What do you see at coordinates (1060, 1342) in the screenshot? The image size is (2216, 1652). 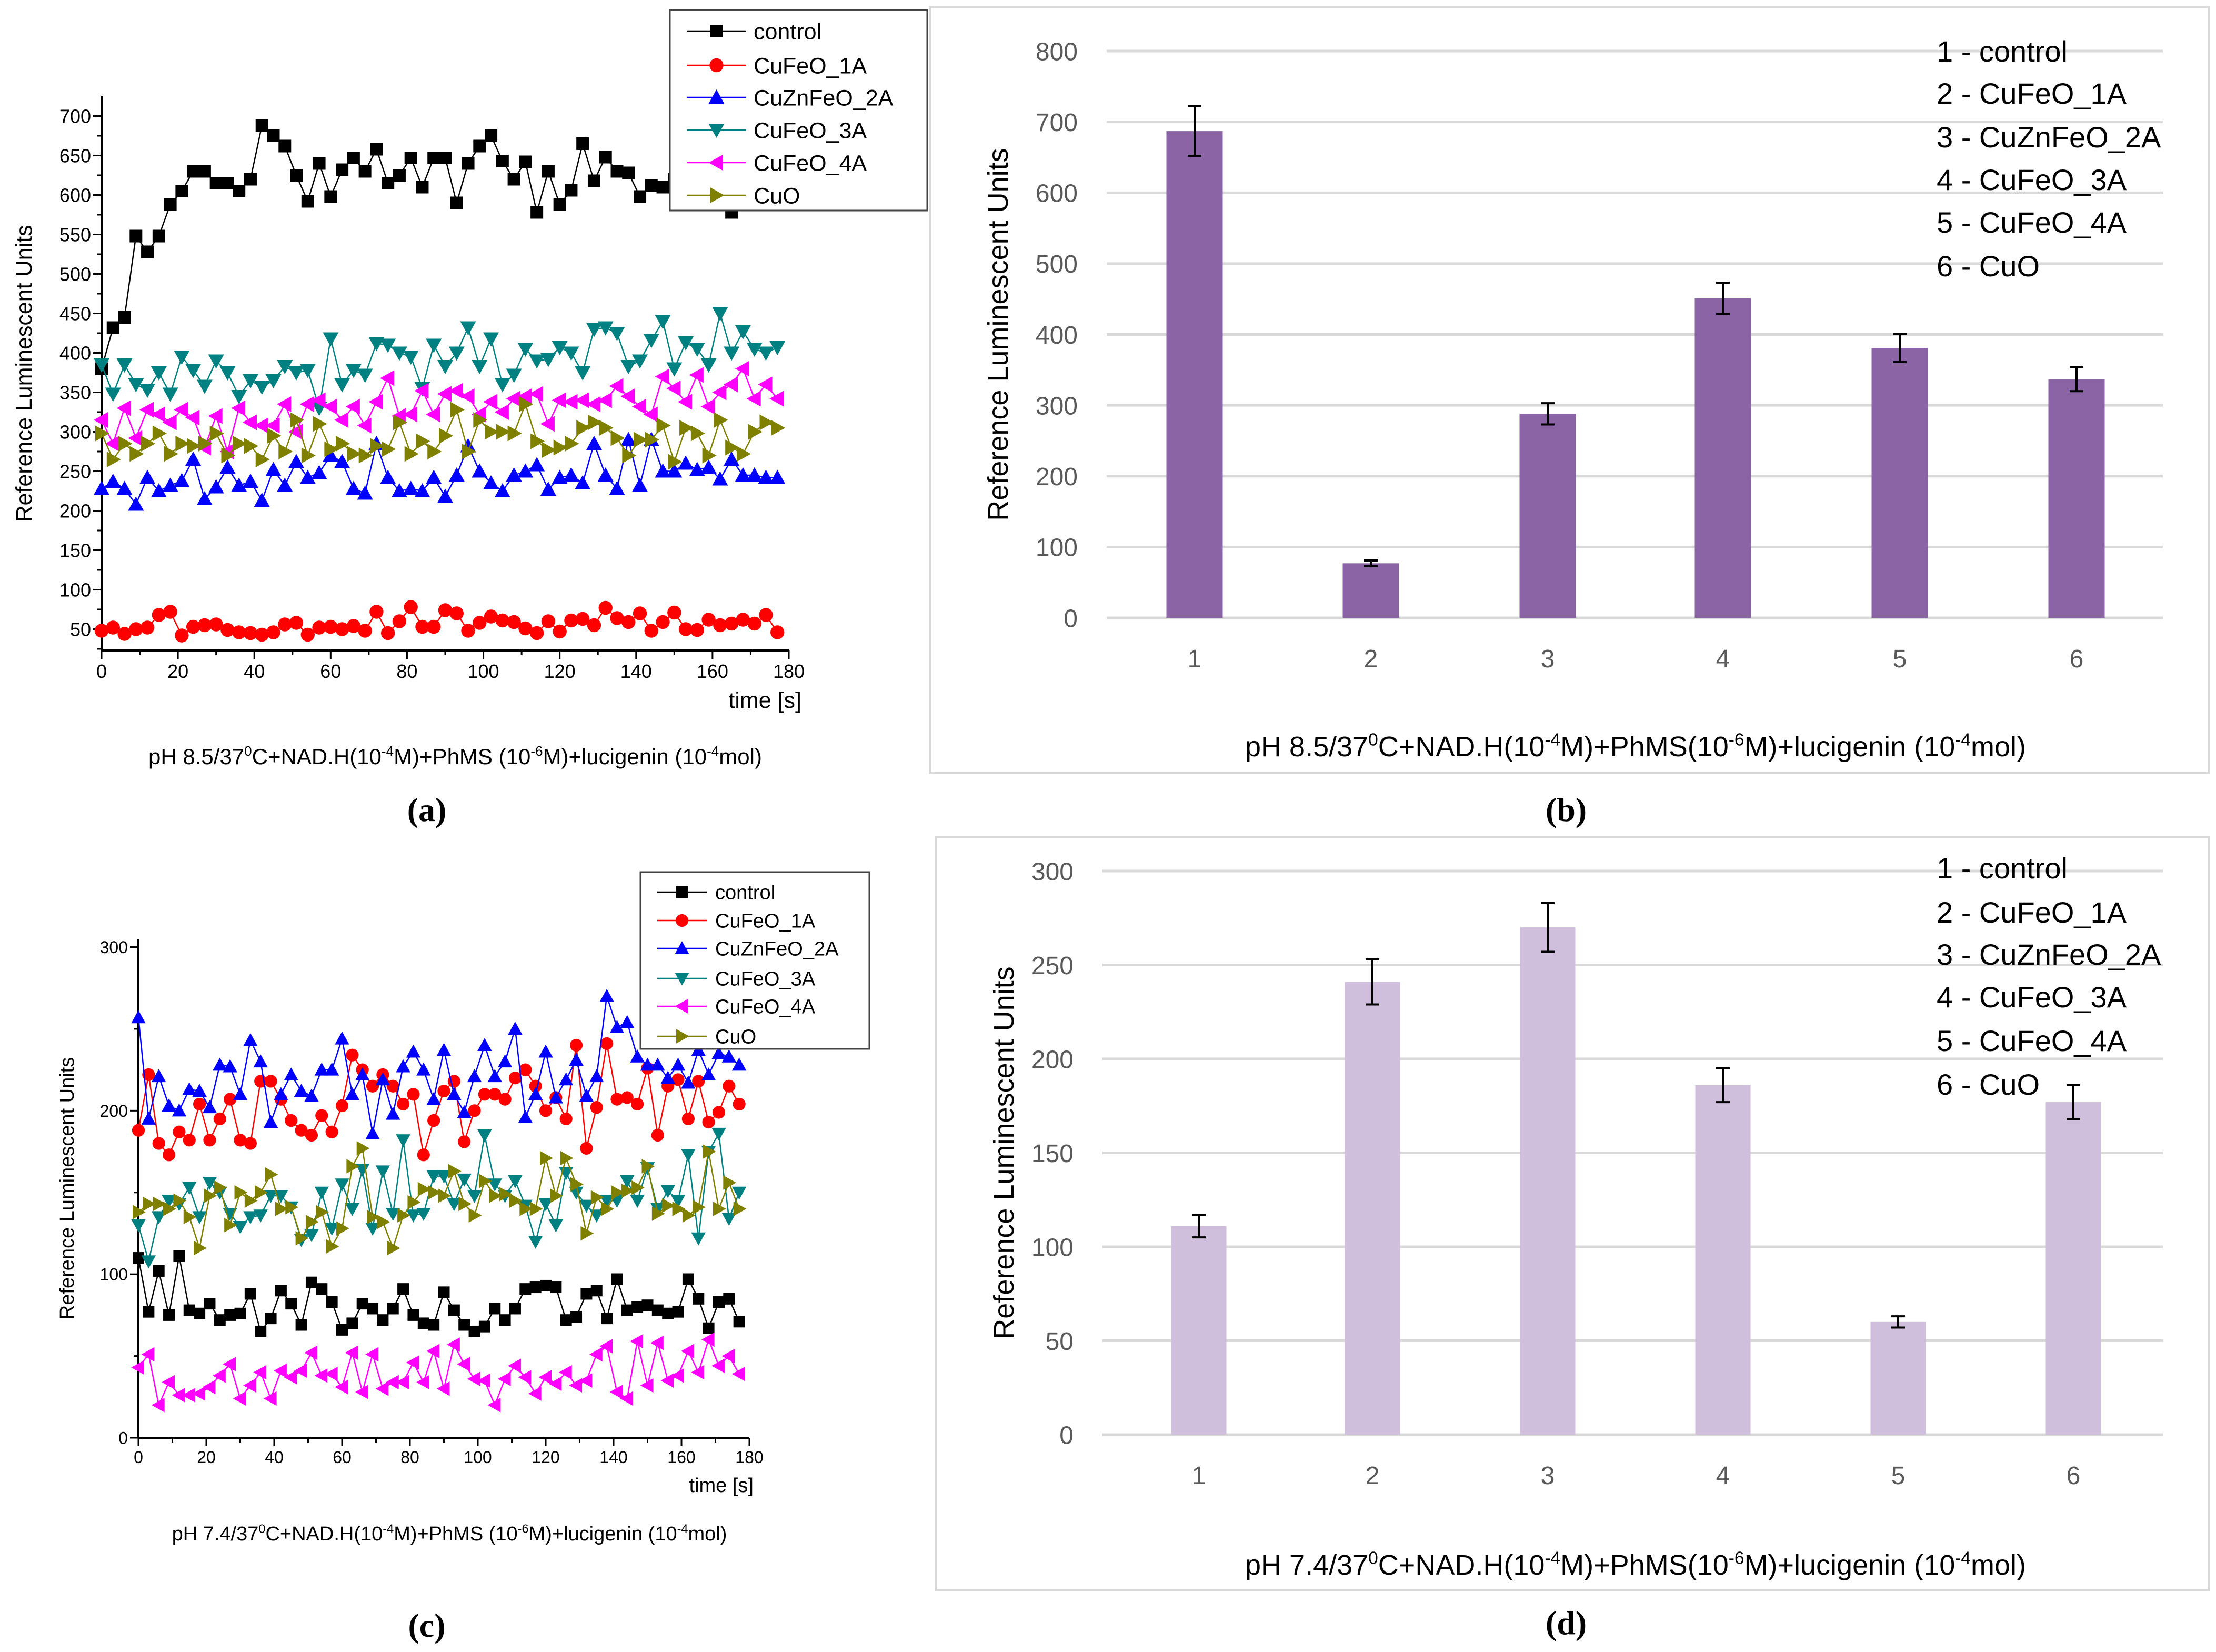 I see `y-tick-label: 50` at bounding box center [1060, 1342].